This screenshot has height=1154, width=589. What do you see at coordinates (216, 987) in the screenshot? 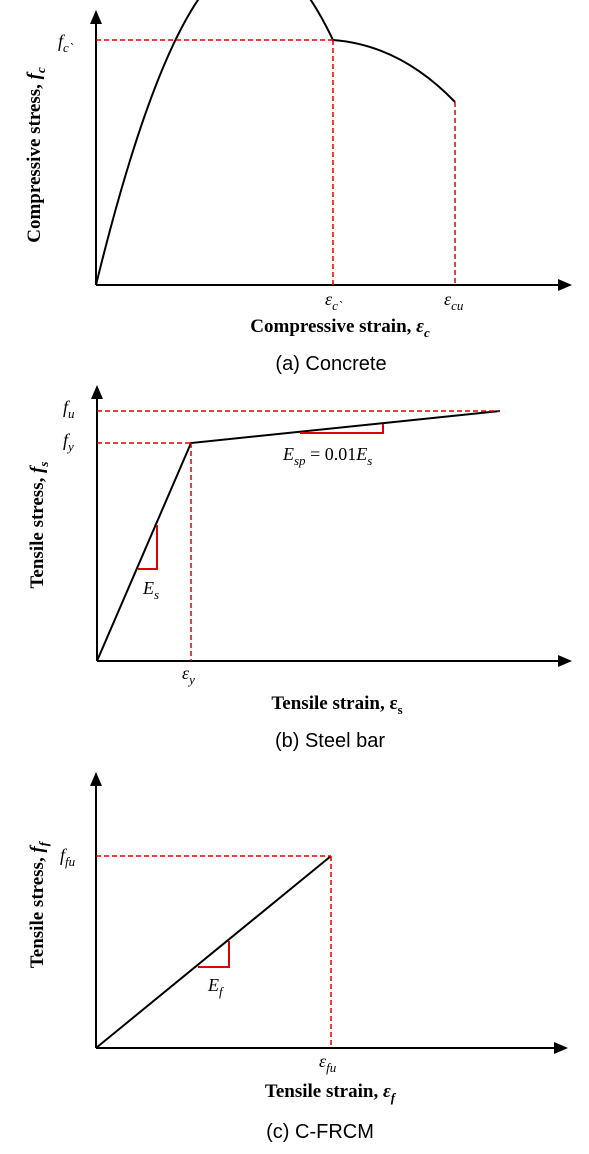
I see `frcm-modulus-label: Ef` at bounding box center [216, 987].